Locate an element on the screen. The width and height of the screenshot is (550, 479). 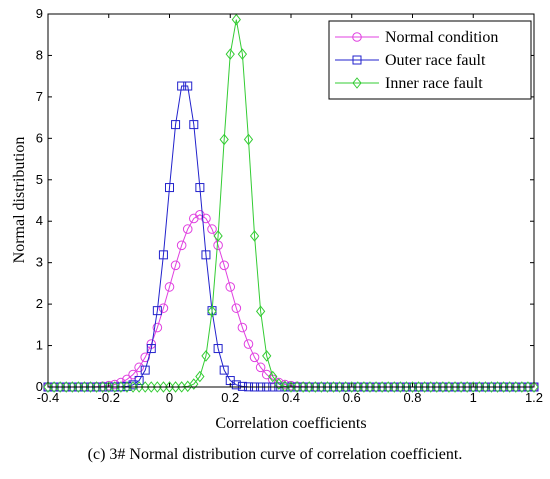
y-tick-label: 6 is located at coordinates (39, 137).